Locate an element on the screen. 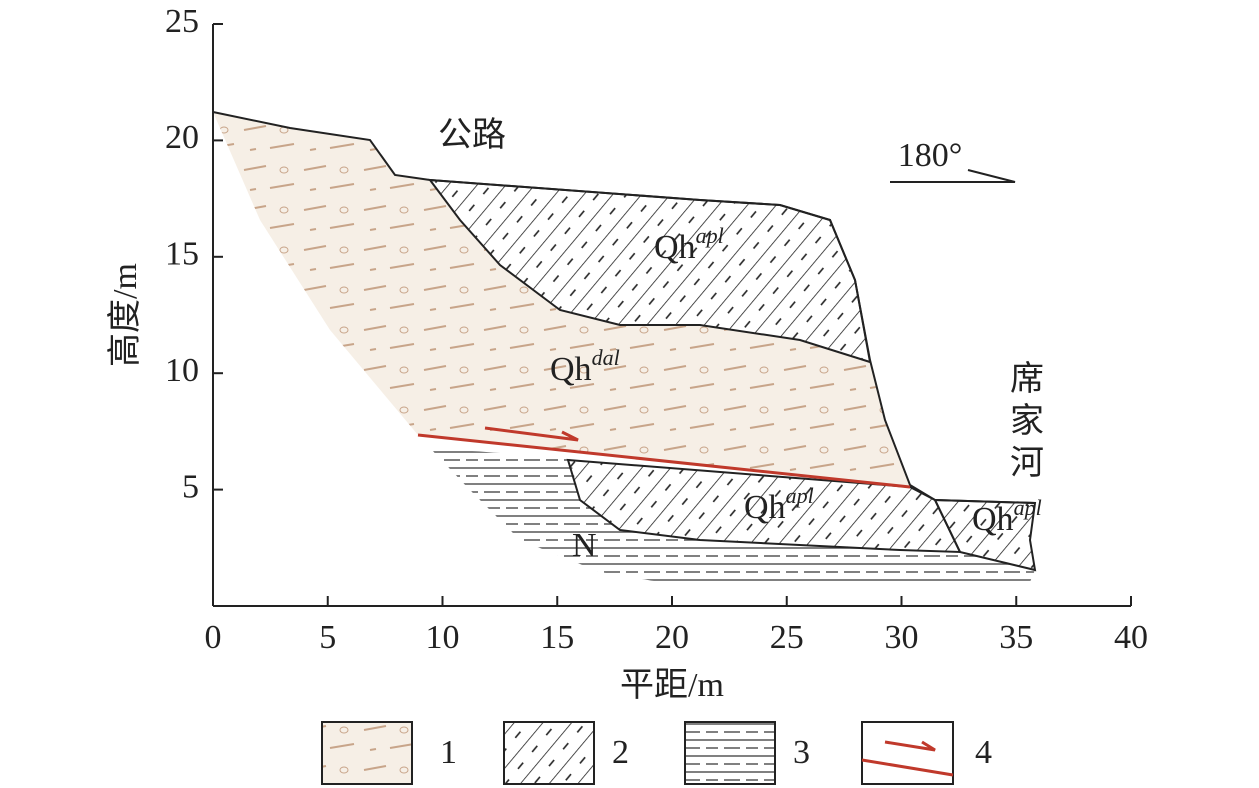 The height and width of the screenshot is (788, 1259). y-tick-label: 10 is located at coordinates (182, 370).